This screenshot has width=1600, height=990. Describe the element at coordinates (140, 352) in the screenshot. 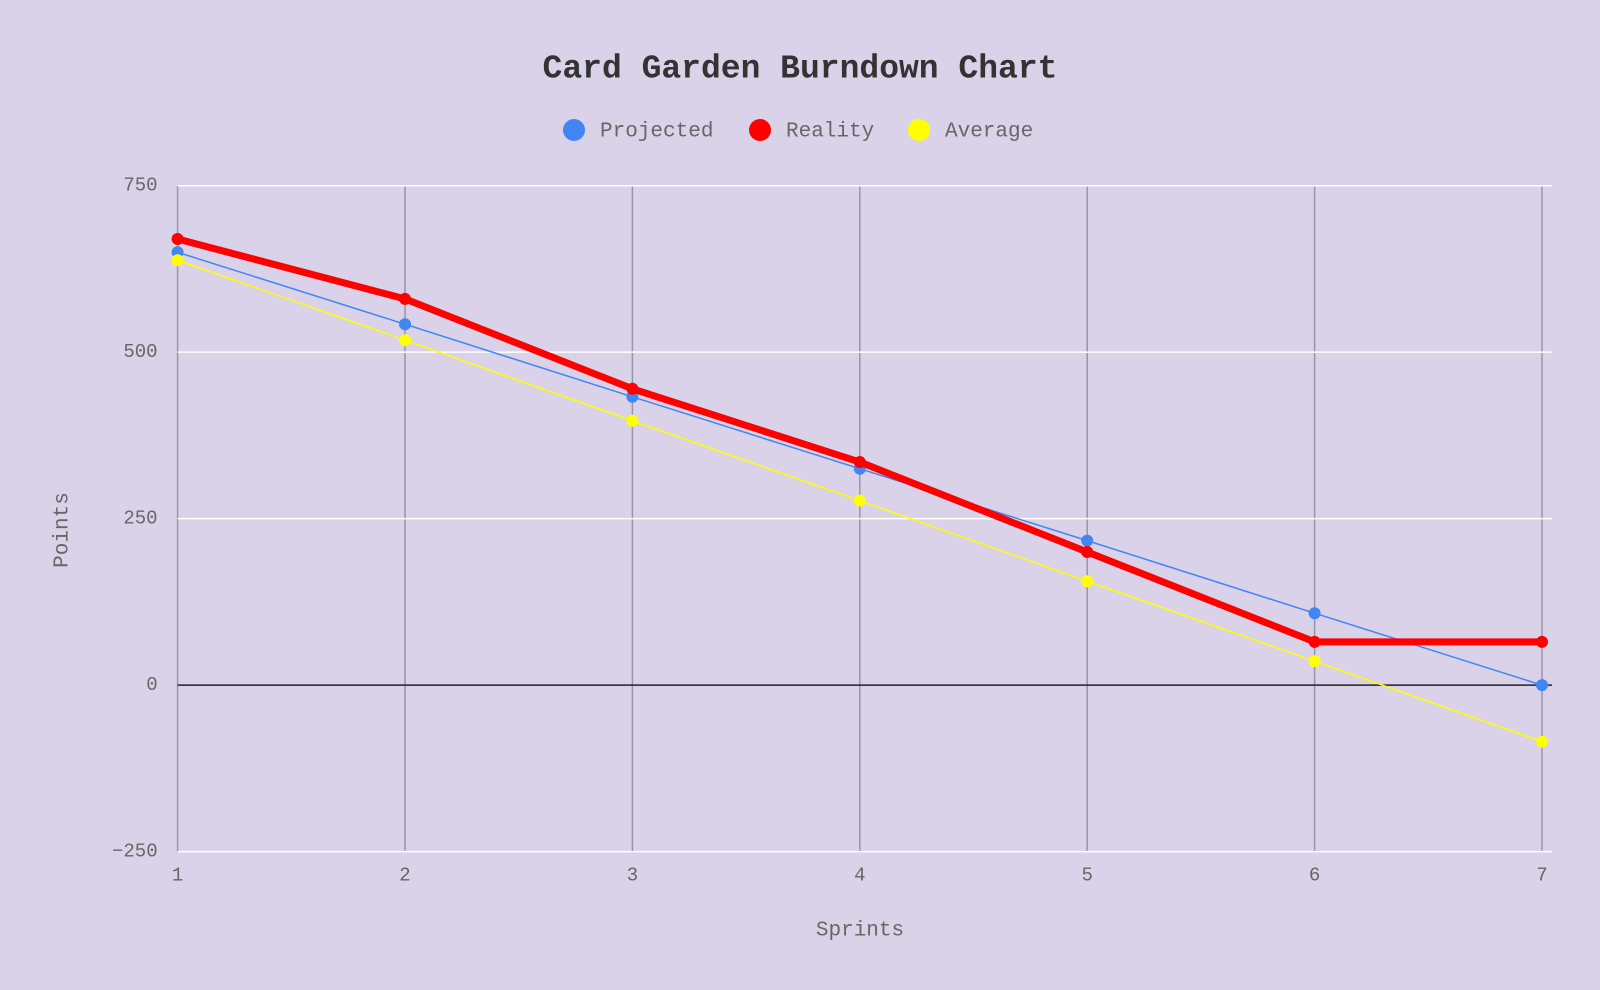

I see `y-tick-label: 500` at that location.